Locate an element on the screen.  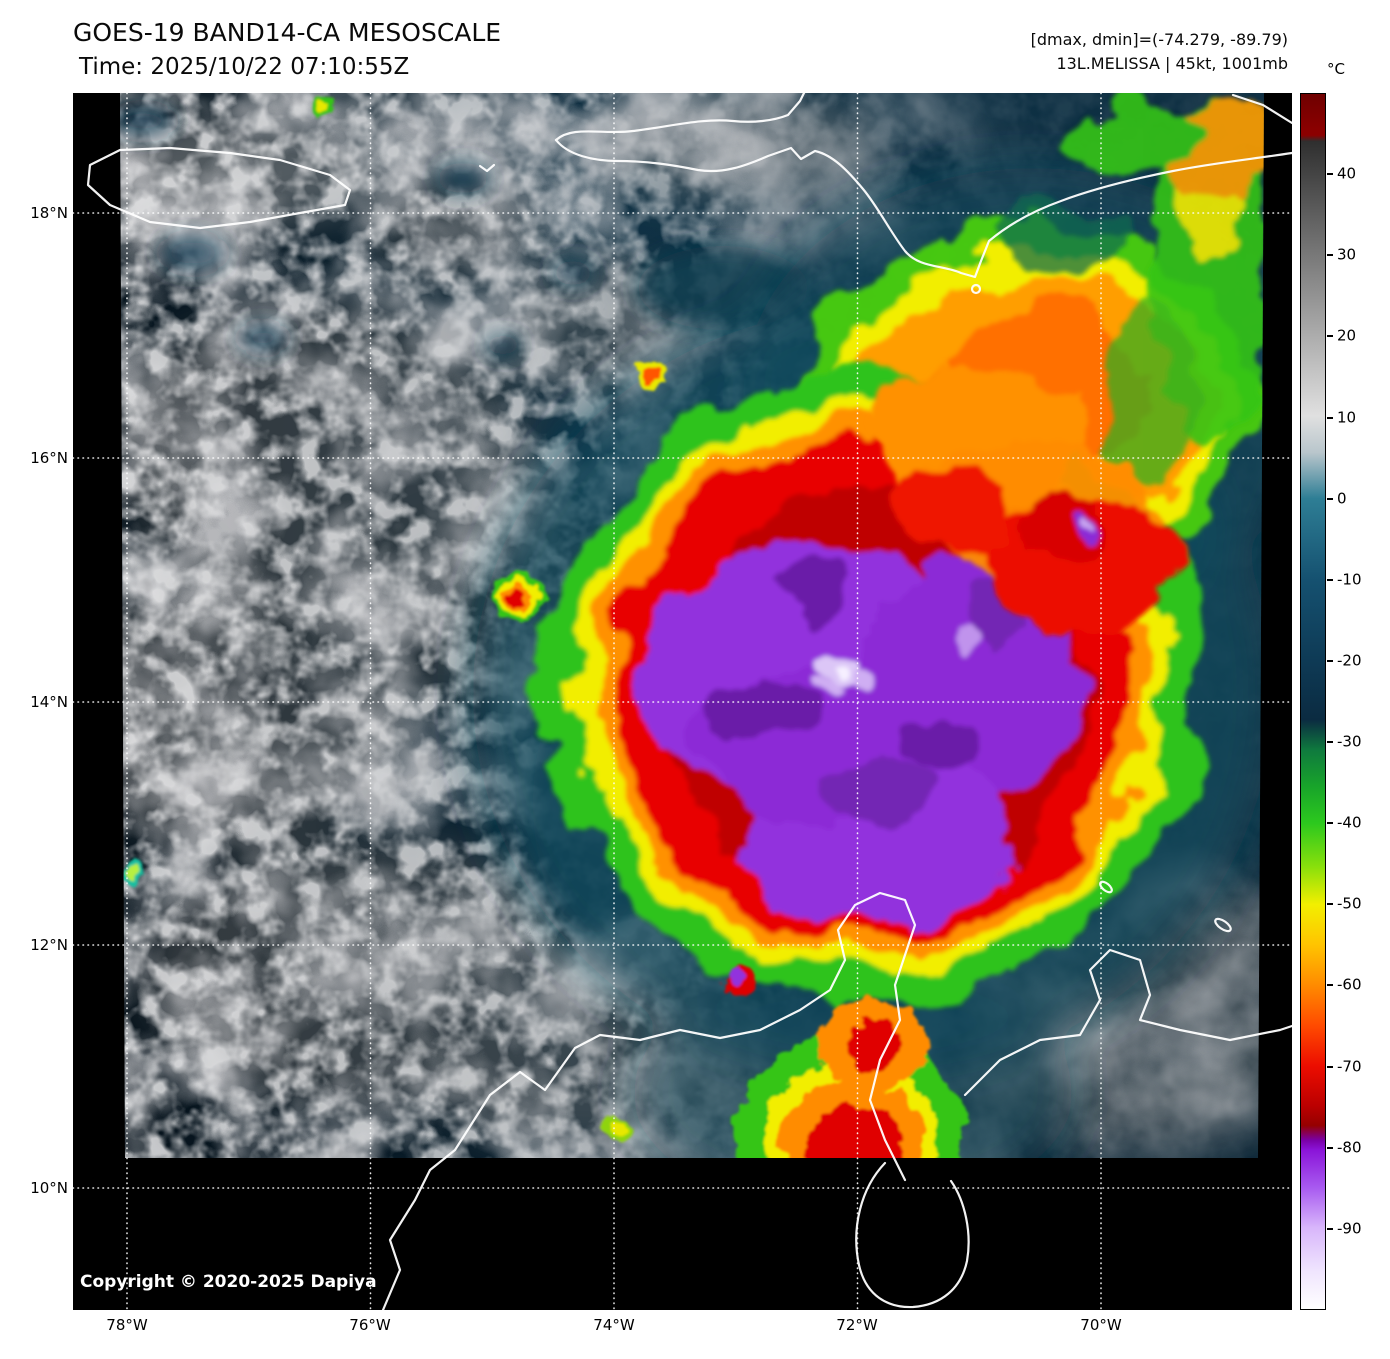
lon-label: 72°W is located at coordinates (857, 1325).